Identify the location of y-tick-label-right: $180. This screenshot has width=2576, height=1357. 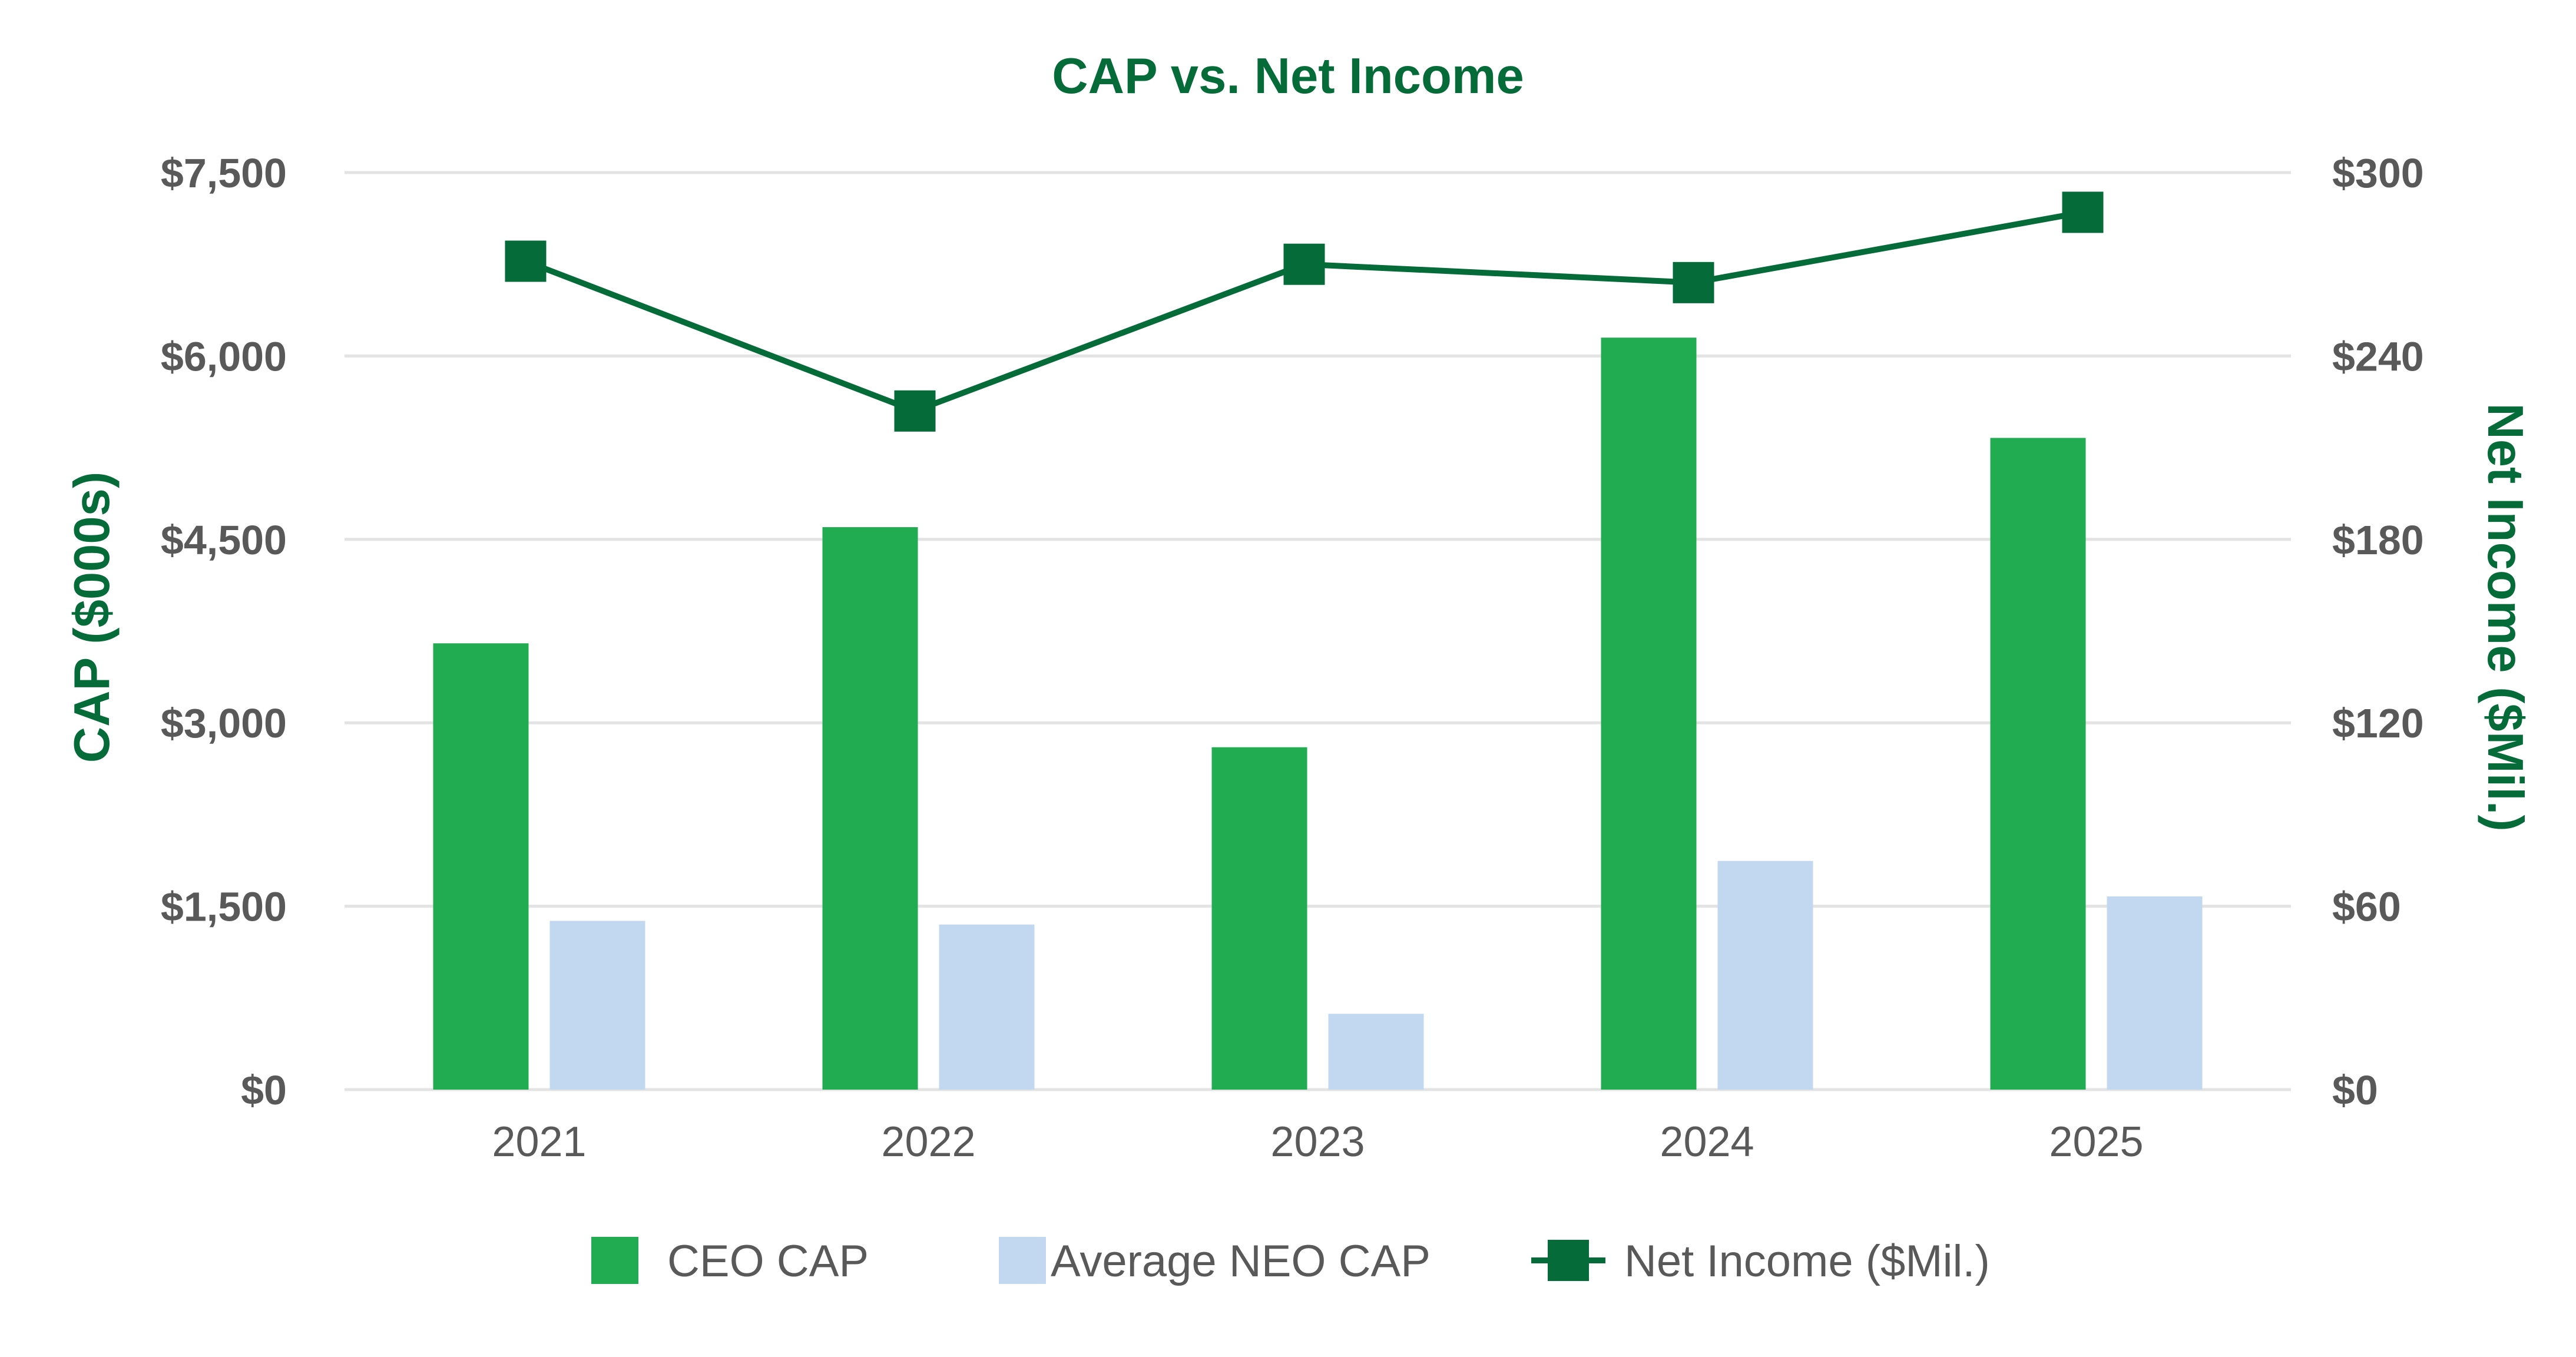
(2378, 540).